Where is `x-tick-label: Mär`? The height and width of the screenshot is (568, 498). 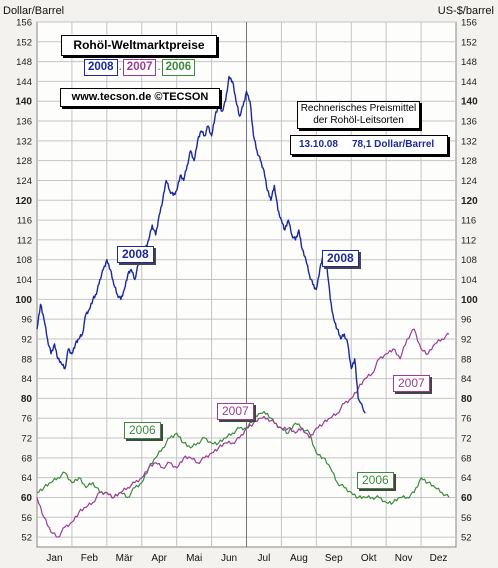 x-tick-label: Mär is located at coordinates (125, 558).